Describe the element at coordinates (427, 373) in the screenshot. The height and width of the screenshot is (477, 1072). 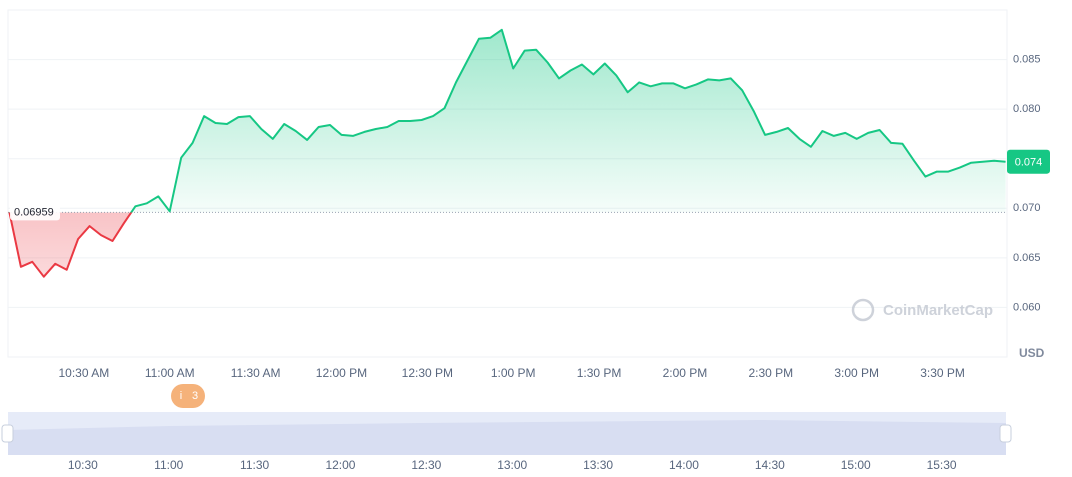
I see `x-tick-label: 12:30 PM` at that location.